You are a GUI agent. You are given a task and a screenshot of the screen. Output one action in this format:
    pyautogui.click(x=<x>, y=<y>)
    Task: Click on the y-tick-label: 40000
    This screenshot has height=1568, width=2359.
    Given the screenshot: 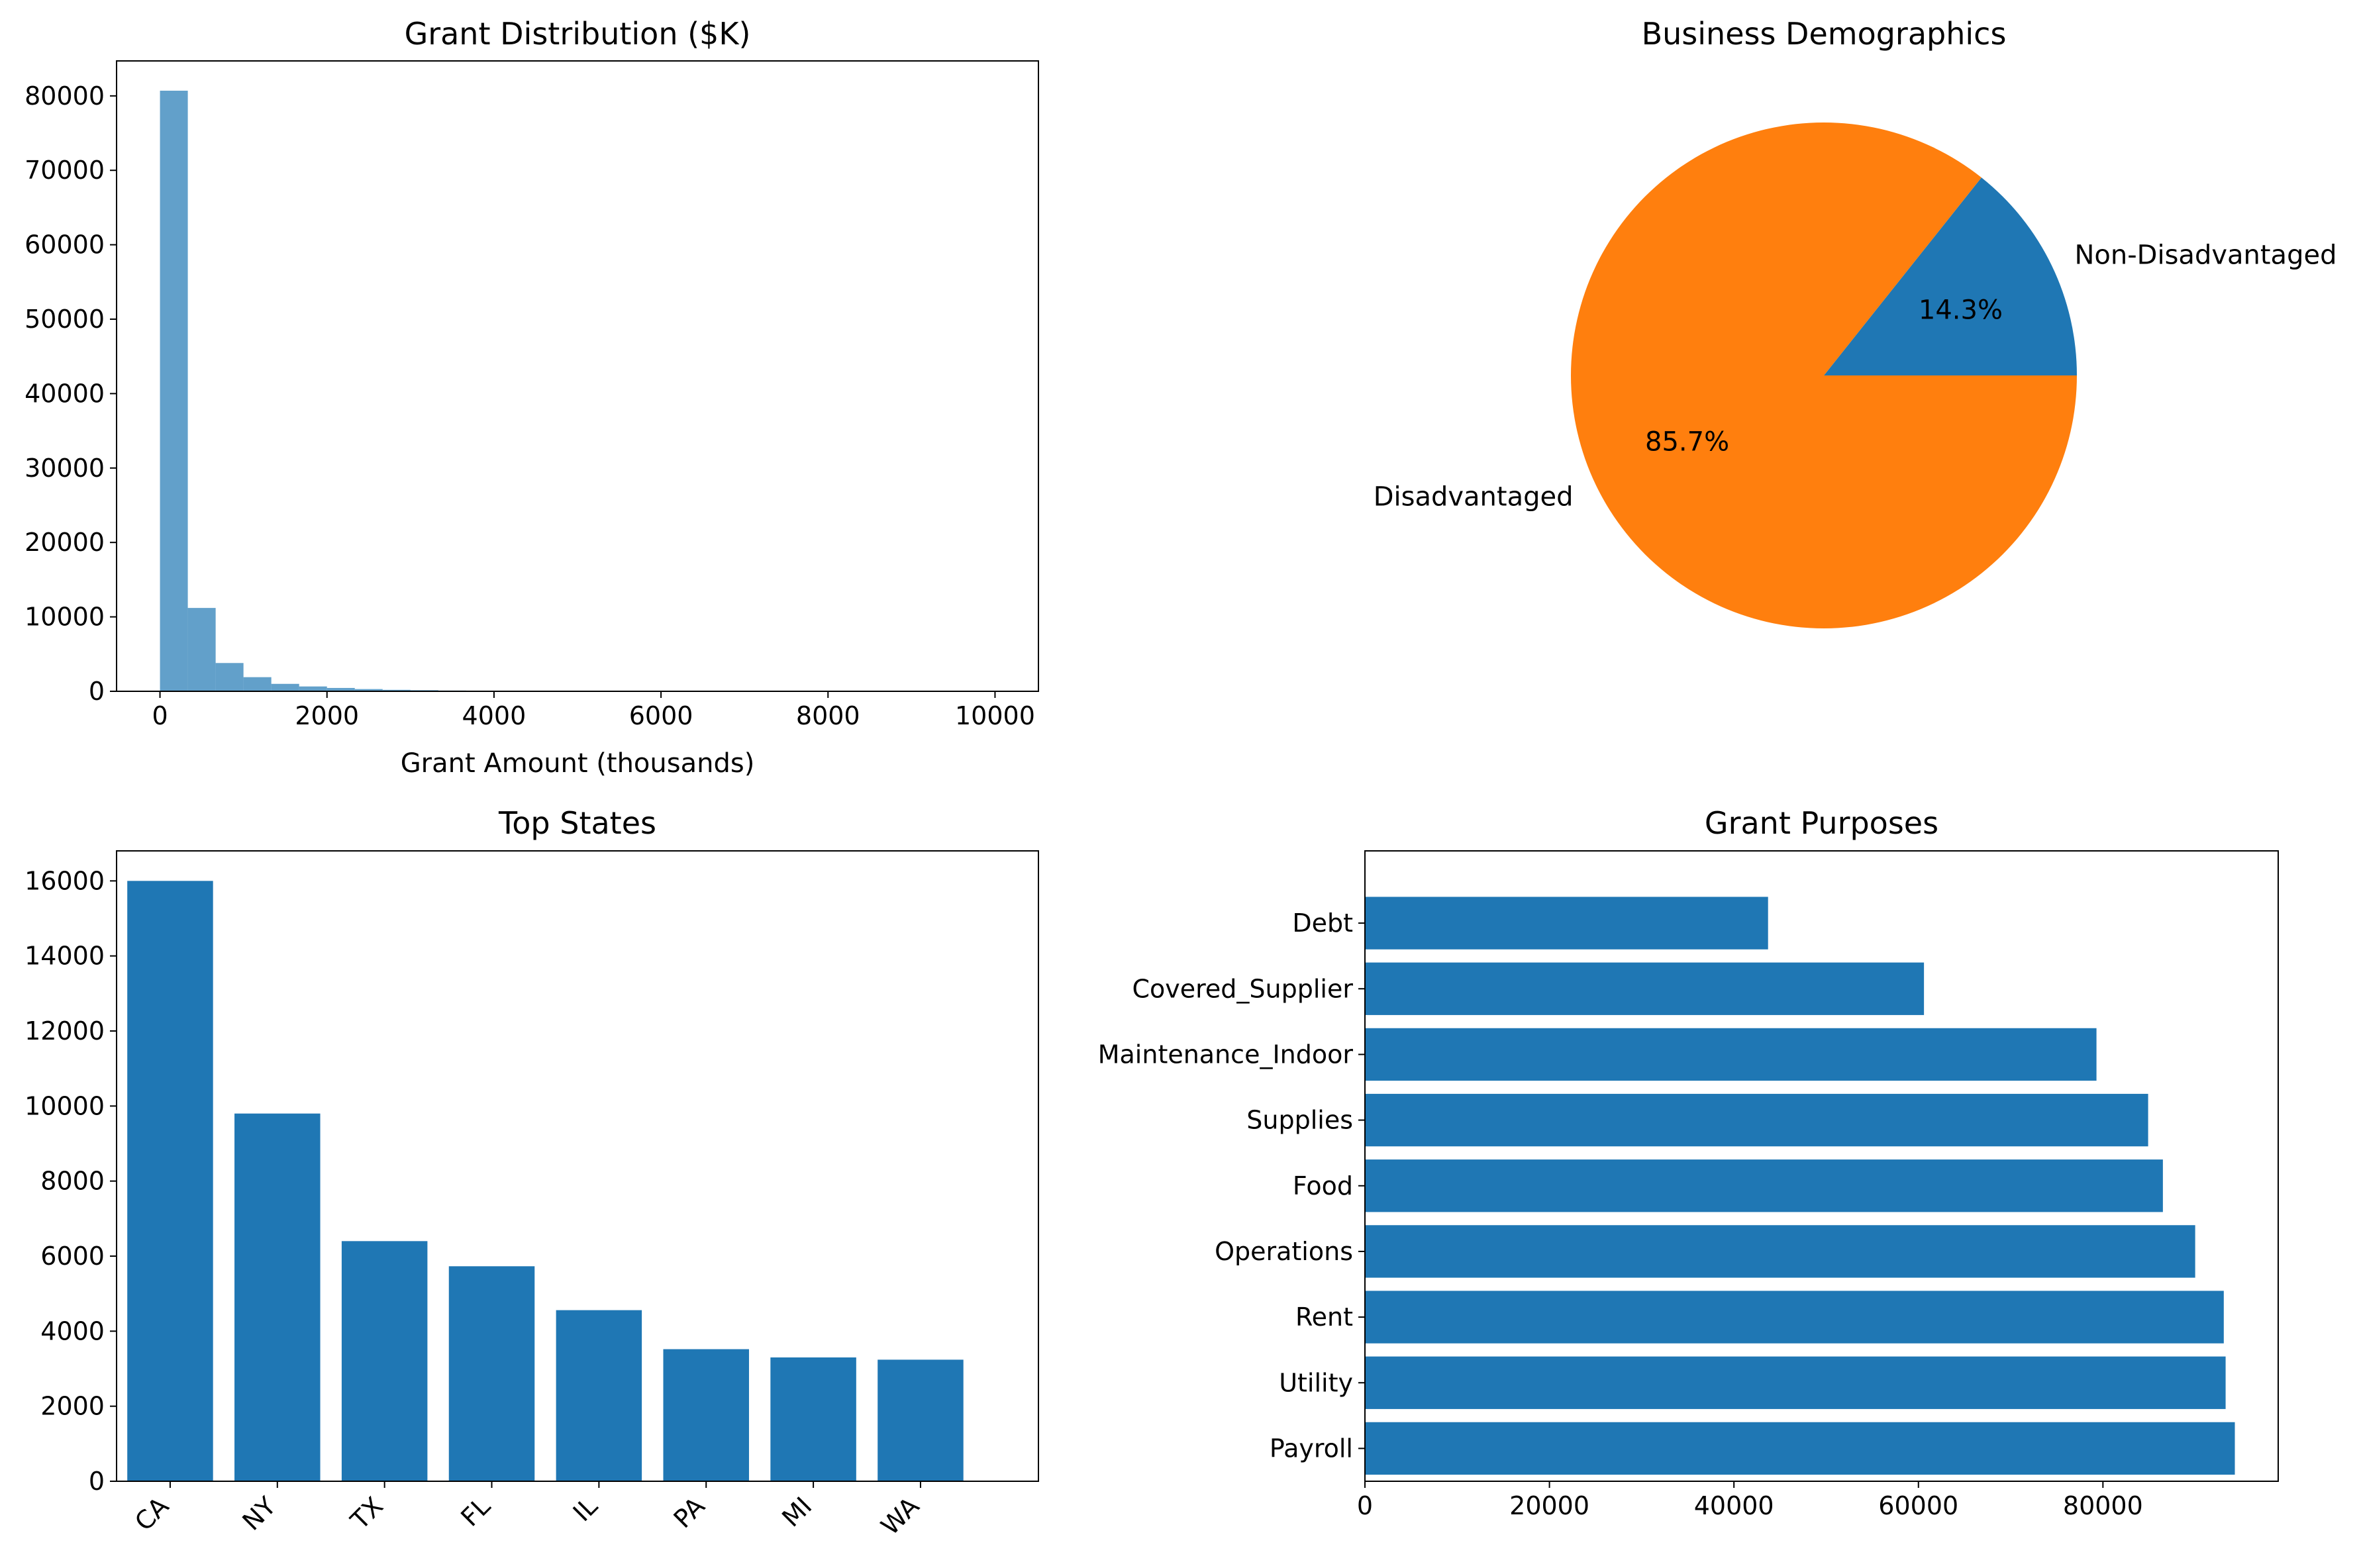 What is the action you would take?
    pyautogui.click(x=65, y=393)
    